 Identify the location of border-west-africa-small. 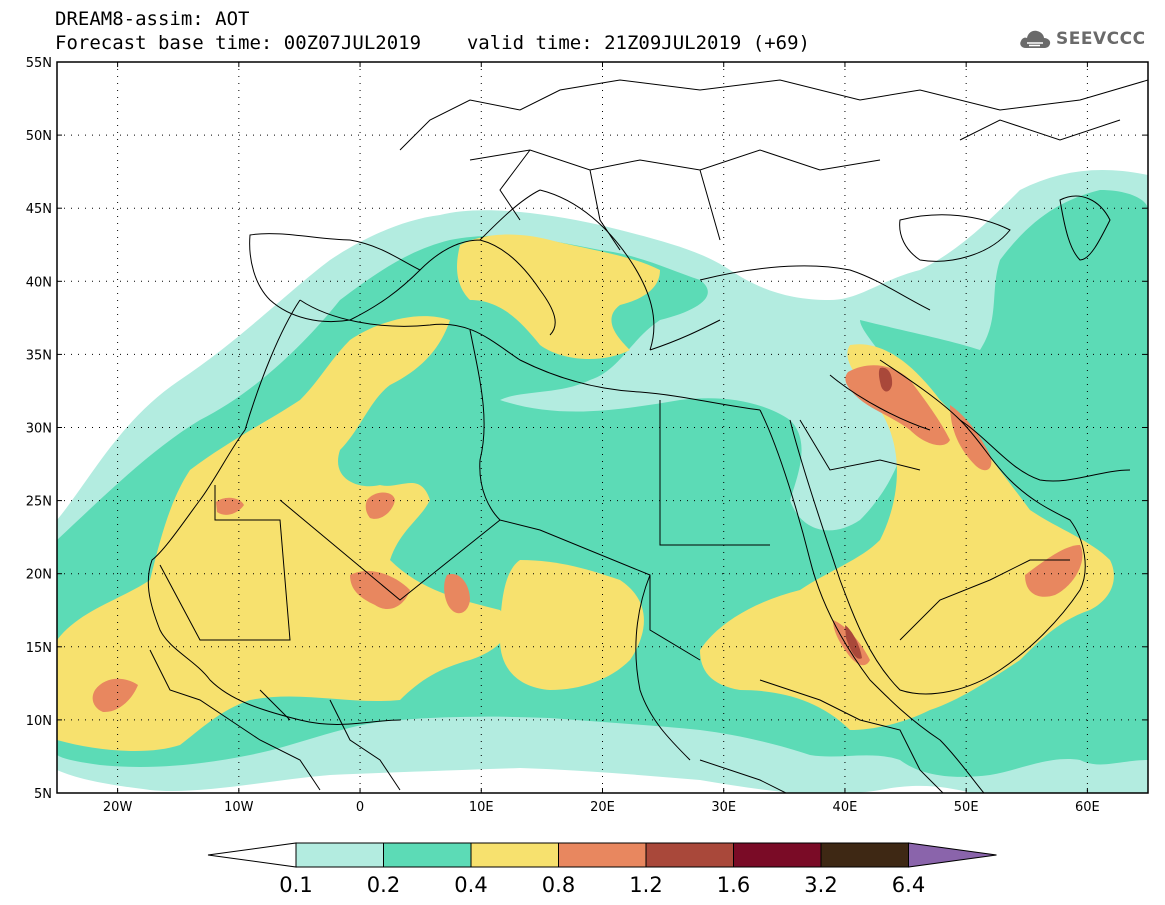
(275, 720).